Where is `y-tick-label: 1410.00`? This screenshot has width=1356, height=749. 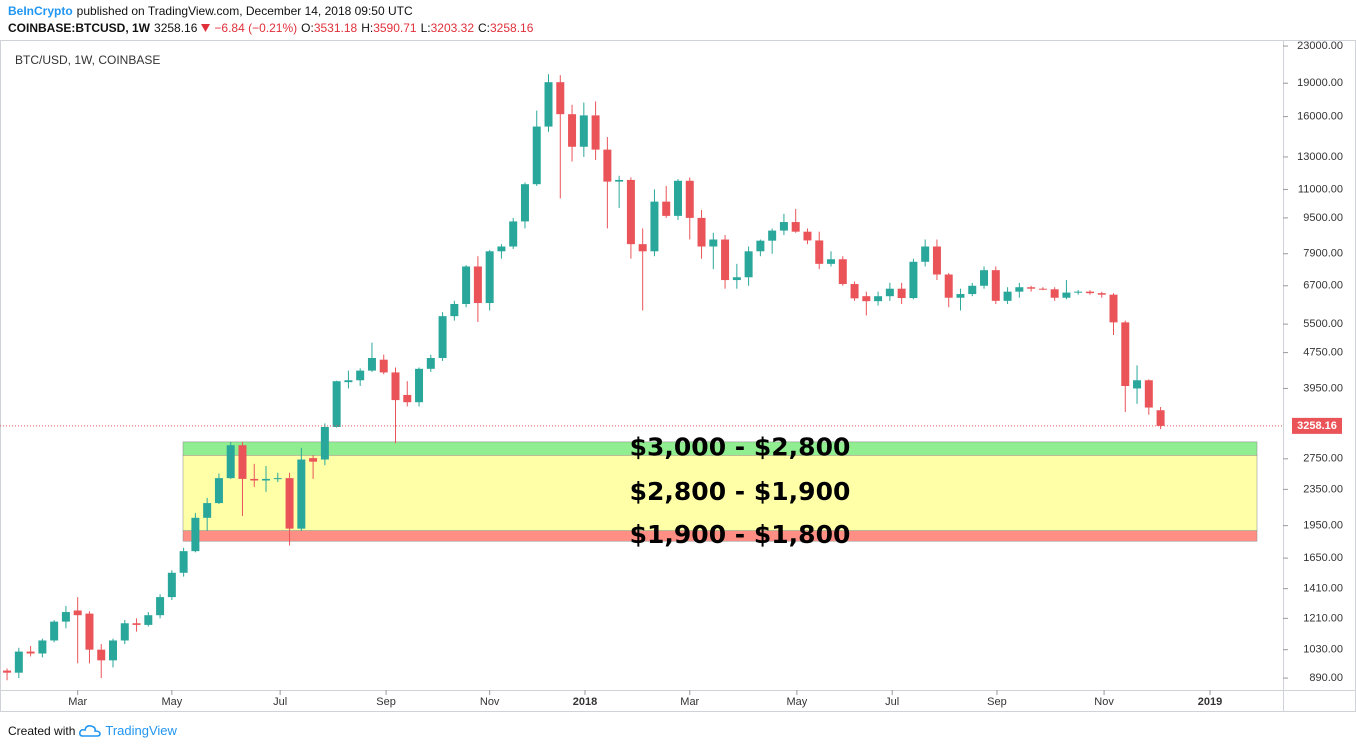 y-tick-label: 1410.00 is located at coordinates (1323, 589).